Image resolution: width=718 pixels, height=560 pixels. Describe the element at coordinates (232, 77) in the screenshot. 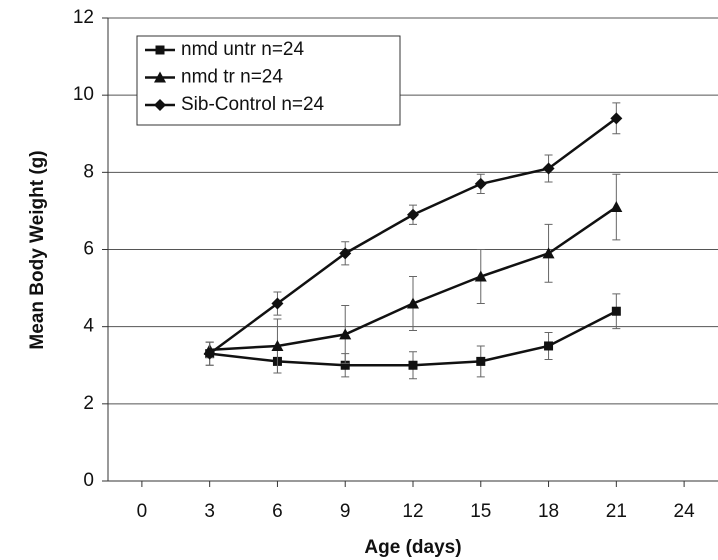

I see `legend-label: nmd tr n=24` at that location.